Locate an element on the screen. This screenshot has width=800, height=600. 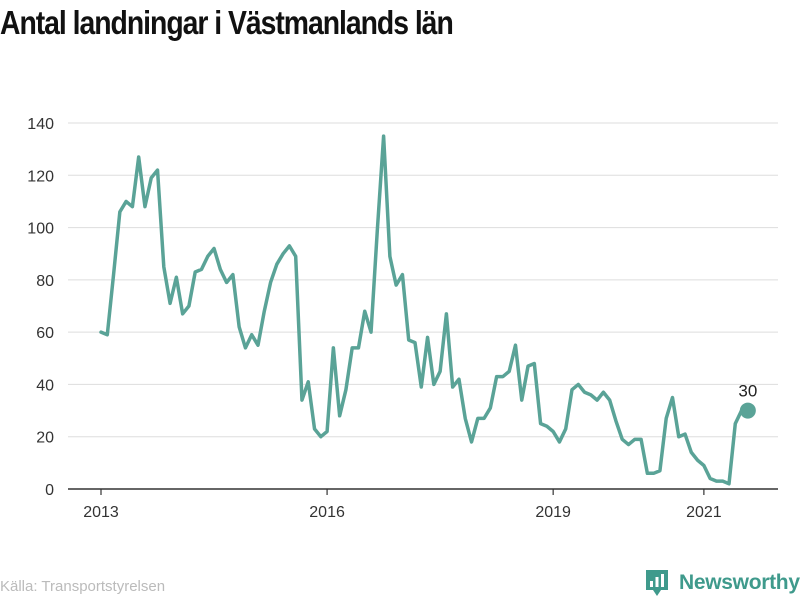
y-tick-label: 0 is located at coordinates (49, 490).